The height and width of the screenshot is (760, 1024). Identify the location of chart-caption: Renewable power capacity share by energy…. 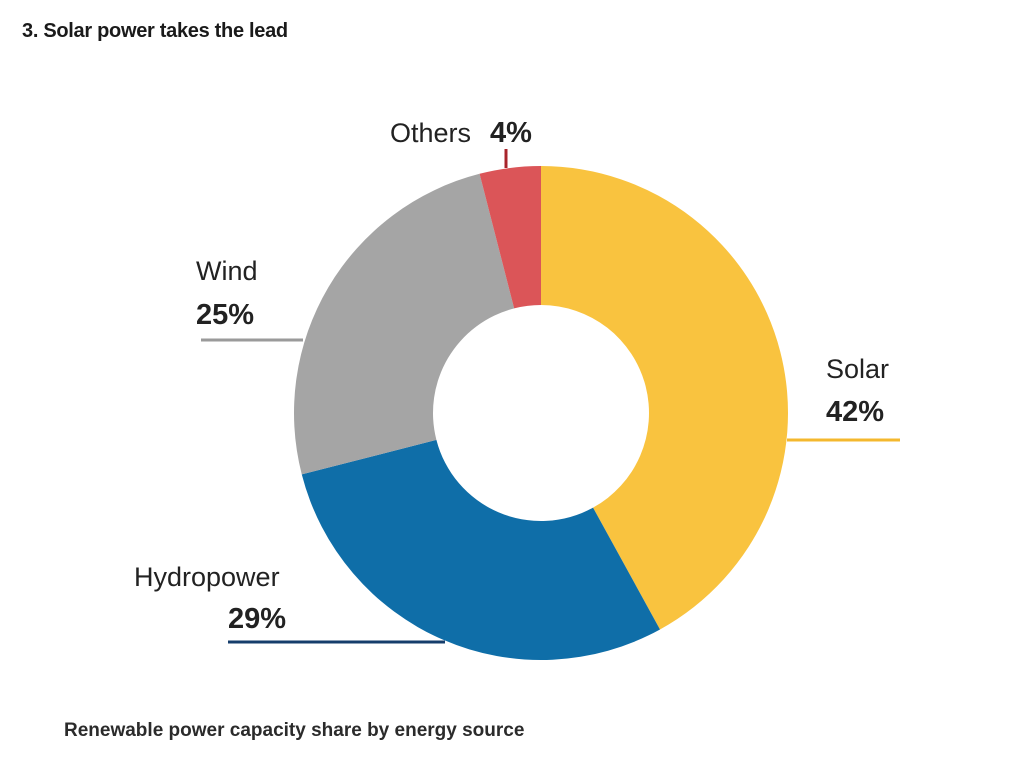
(294, 730).